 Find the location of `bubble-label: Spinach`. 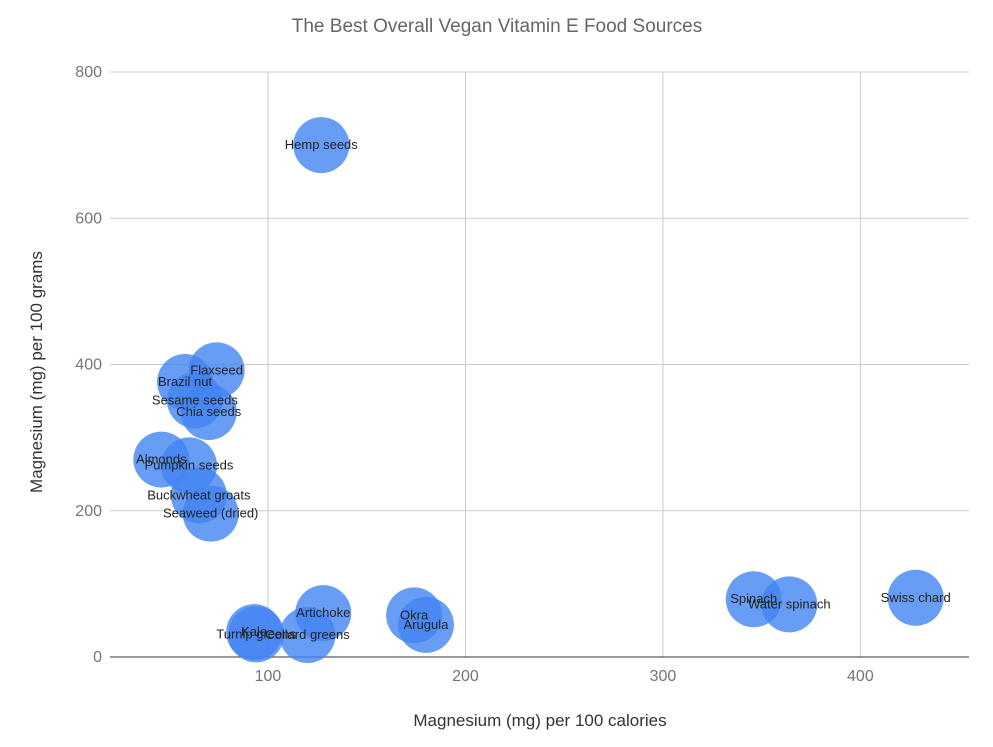

bubble-label: Spinach is located at coordinates (753, 598).